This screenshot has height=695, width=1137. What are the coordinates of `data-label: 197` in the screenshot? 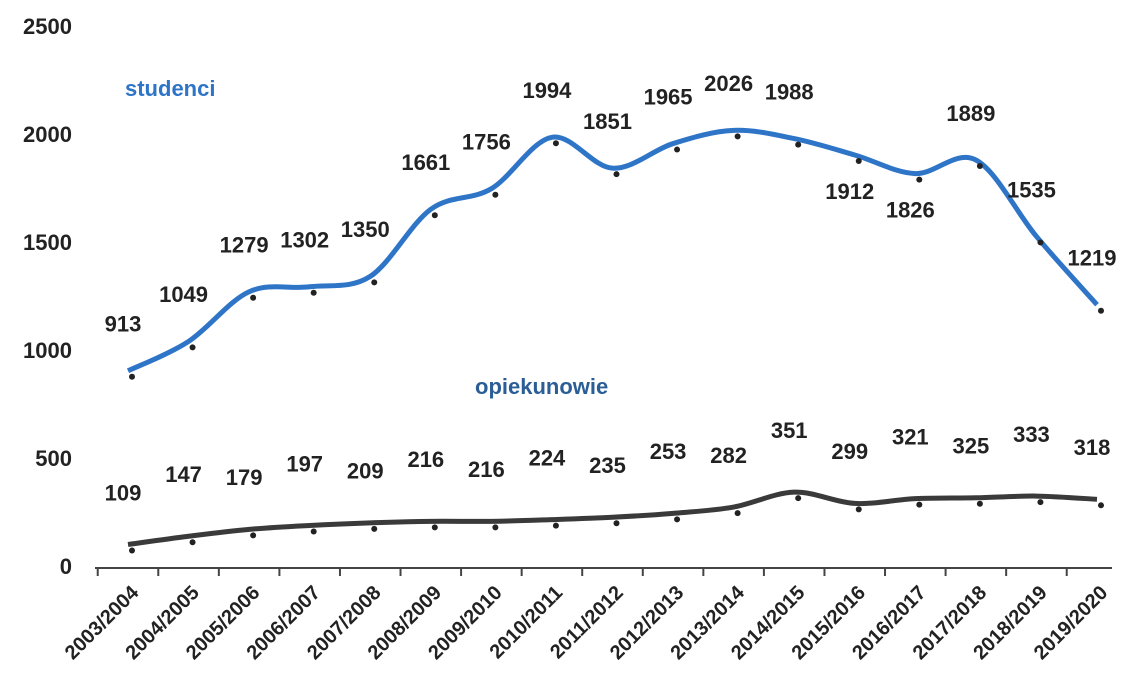 It's located at (304, 463).